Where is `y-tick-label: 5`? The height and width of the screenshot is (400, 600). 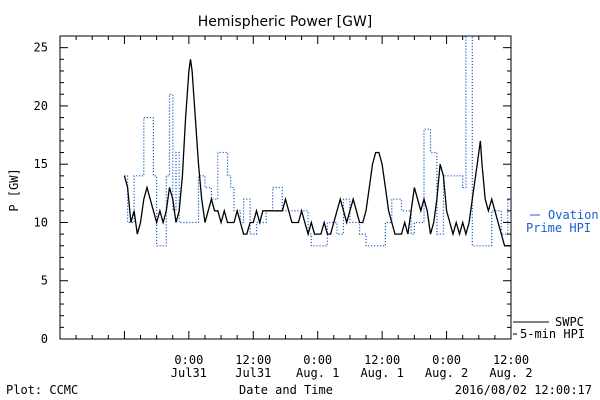 y-tick-label: 5 is located at coordinates (44, 281).